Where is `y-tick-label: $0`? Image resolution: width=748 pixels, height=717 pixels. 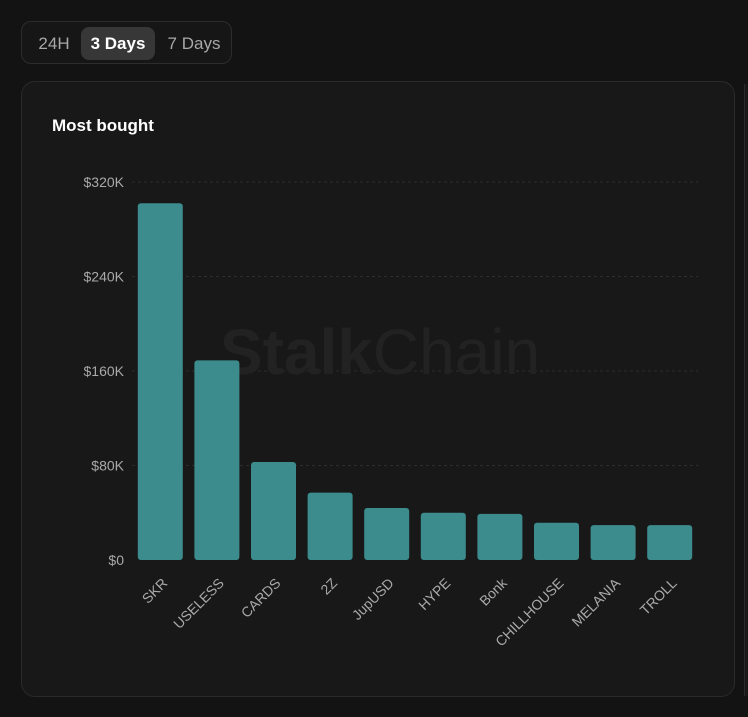
y-tick-label: $0 is located at coordinates (116, 560).